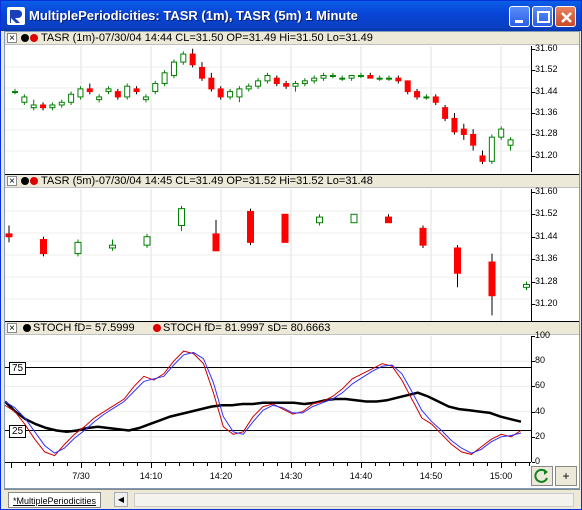 The width and height of the screenshot is (582, 510). I want to click on scale-tick-label: 100, so click(543, 335).